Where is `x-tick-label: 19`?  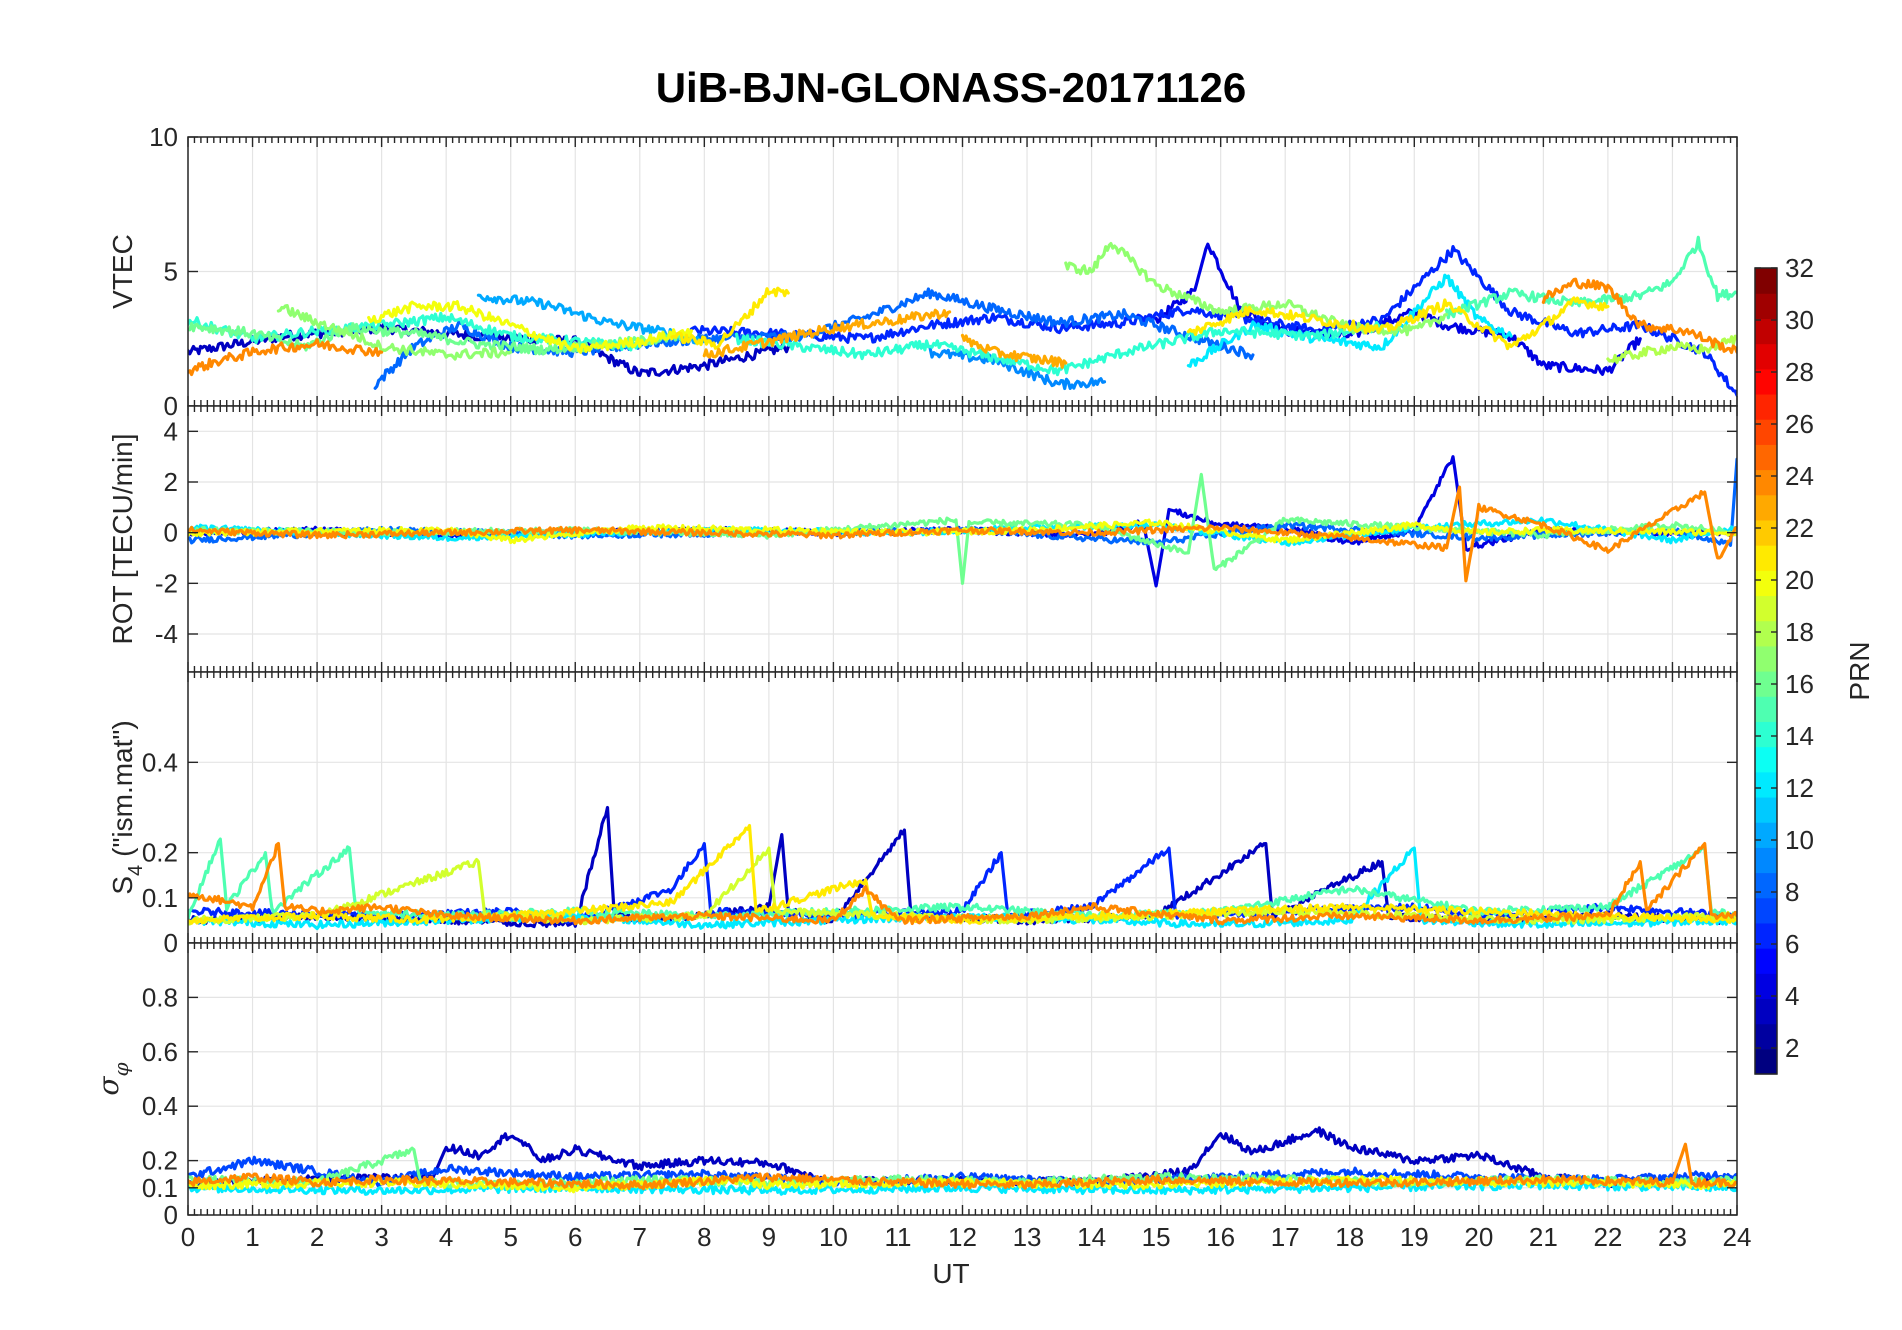
x-tick-label: 19 is located at coordinates (1414, 1237).